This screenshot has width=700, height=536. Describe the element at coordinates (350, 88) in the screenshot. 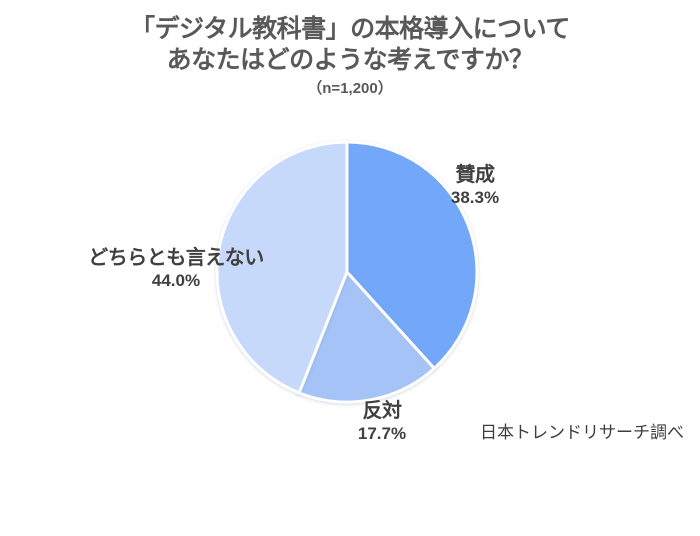

I see `sample-size-note: （n=1,200）` at that location.